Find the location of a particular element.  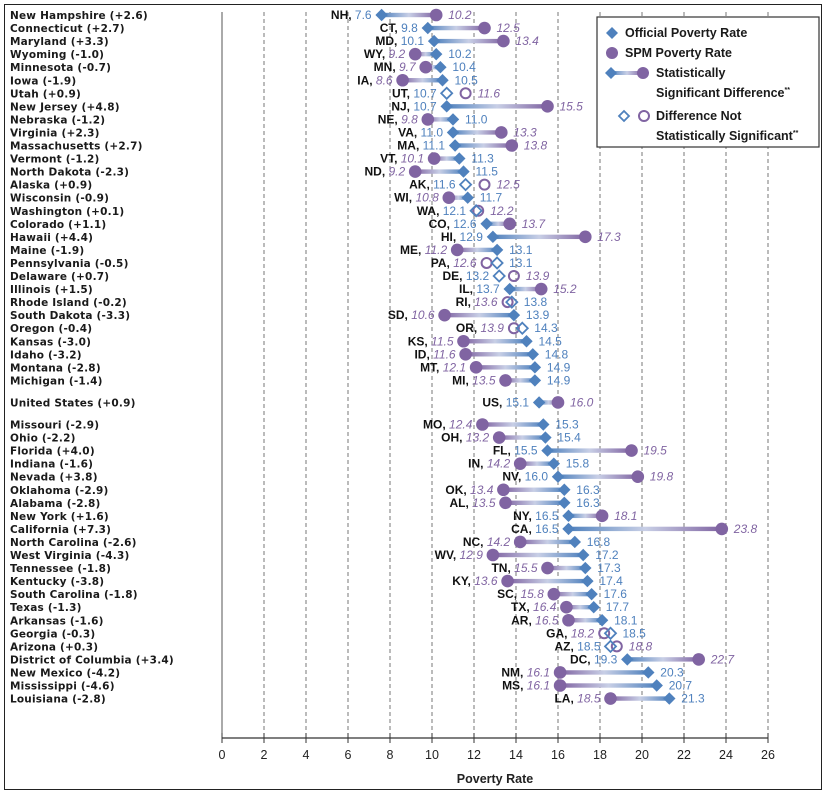

x-tick-label: 14 is located at coordinates (516, 755).